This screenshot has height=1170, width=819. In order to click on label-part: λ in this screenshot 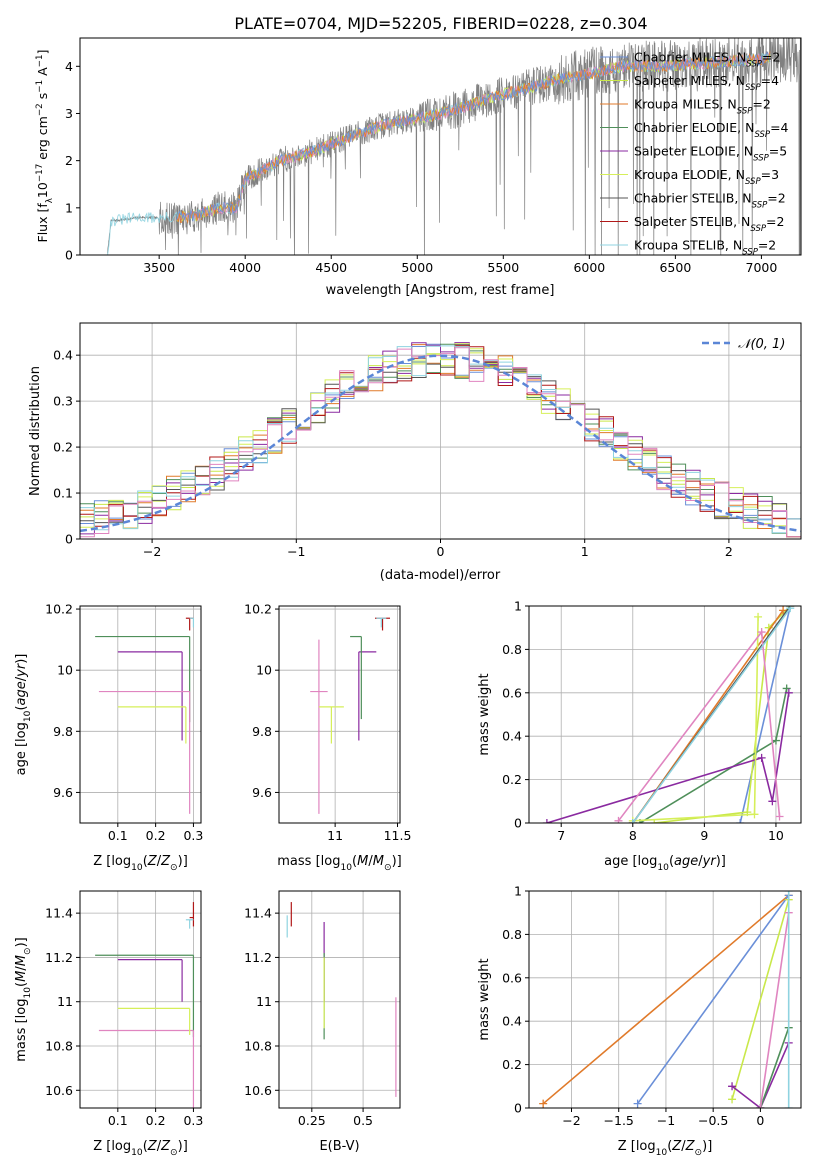, I will do `click(50, 200)`.